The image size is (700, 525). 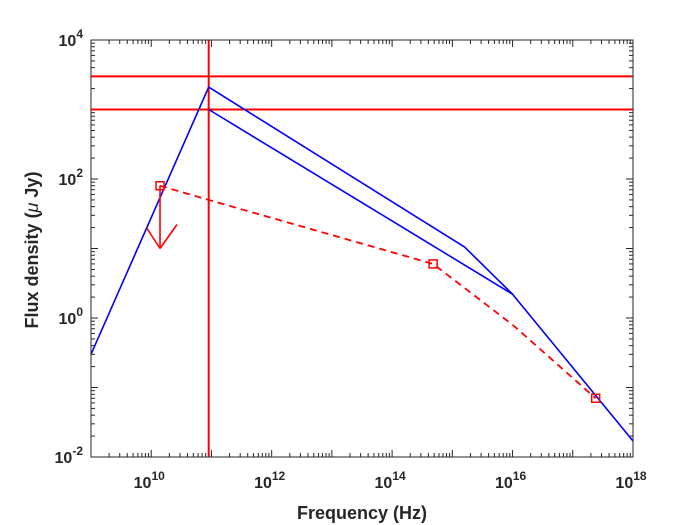 What do you see at coordinates (32, 187) in the screenshot?
I see `y-axis-title-suffix: Jy)` at bounding box center [32, 187].